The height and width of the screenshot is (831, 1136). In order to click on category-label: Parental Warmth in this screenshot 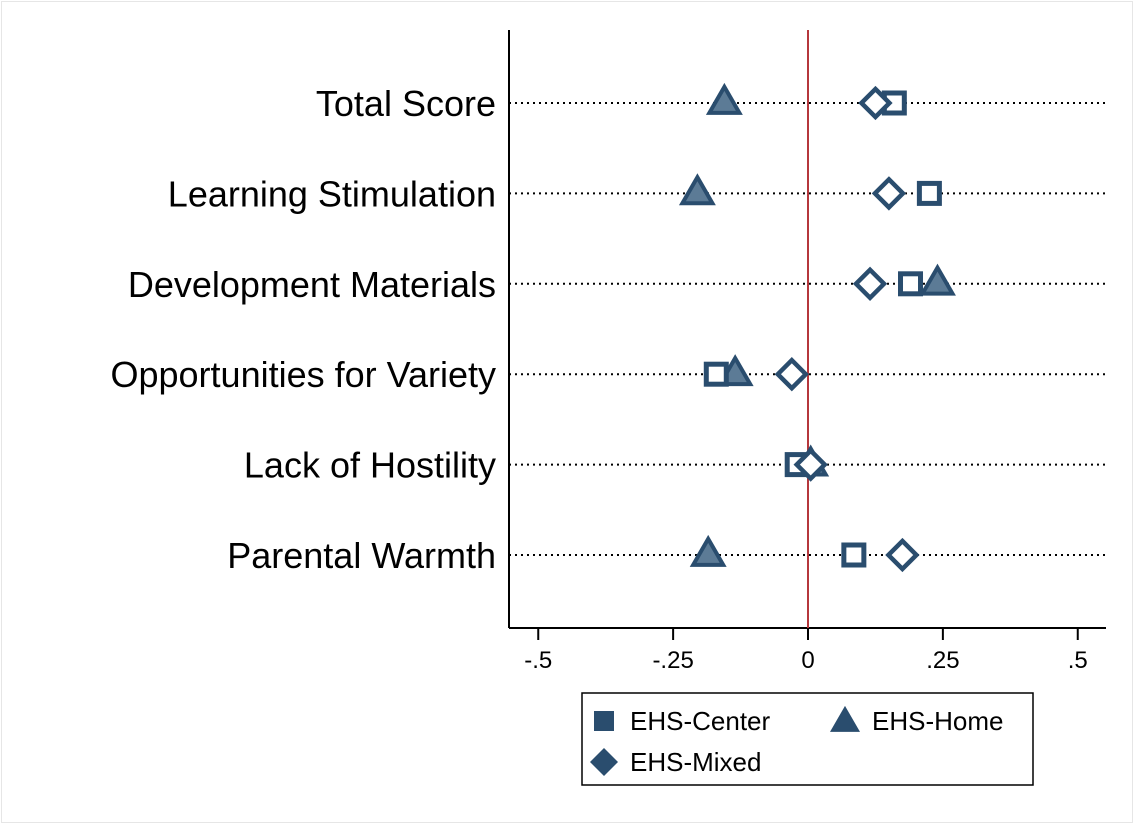, I will do `click(361, 555)`.